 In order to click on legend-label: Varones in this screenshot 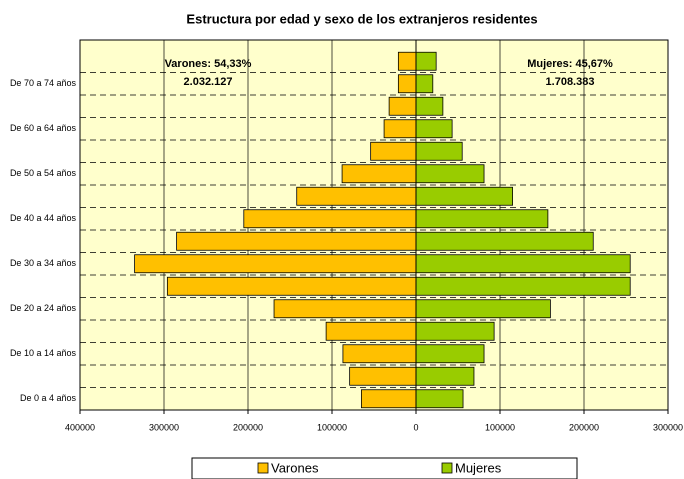, I will do `click(295, 467)`.